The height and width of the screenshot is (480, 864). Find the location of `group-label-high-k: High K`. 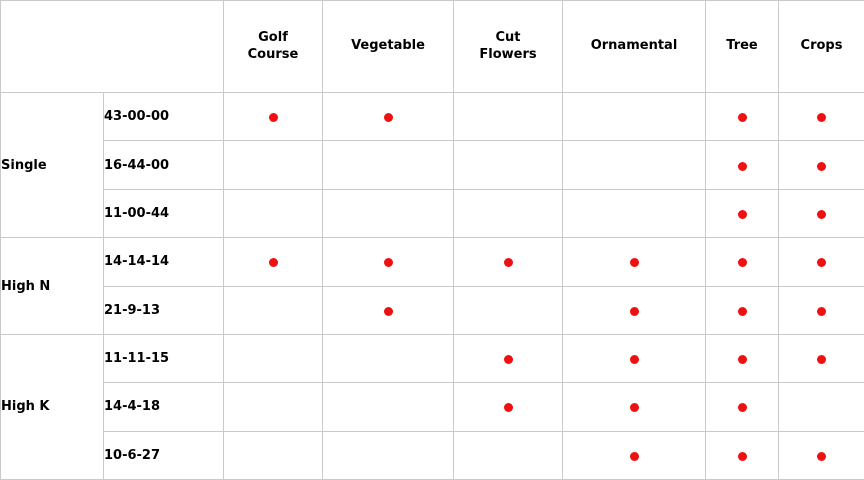

group-label-high-k: High K is located at coordinates (52, 406).